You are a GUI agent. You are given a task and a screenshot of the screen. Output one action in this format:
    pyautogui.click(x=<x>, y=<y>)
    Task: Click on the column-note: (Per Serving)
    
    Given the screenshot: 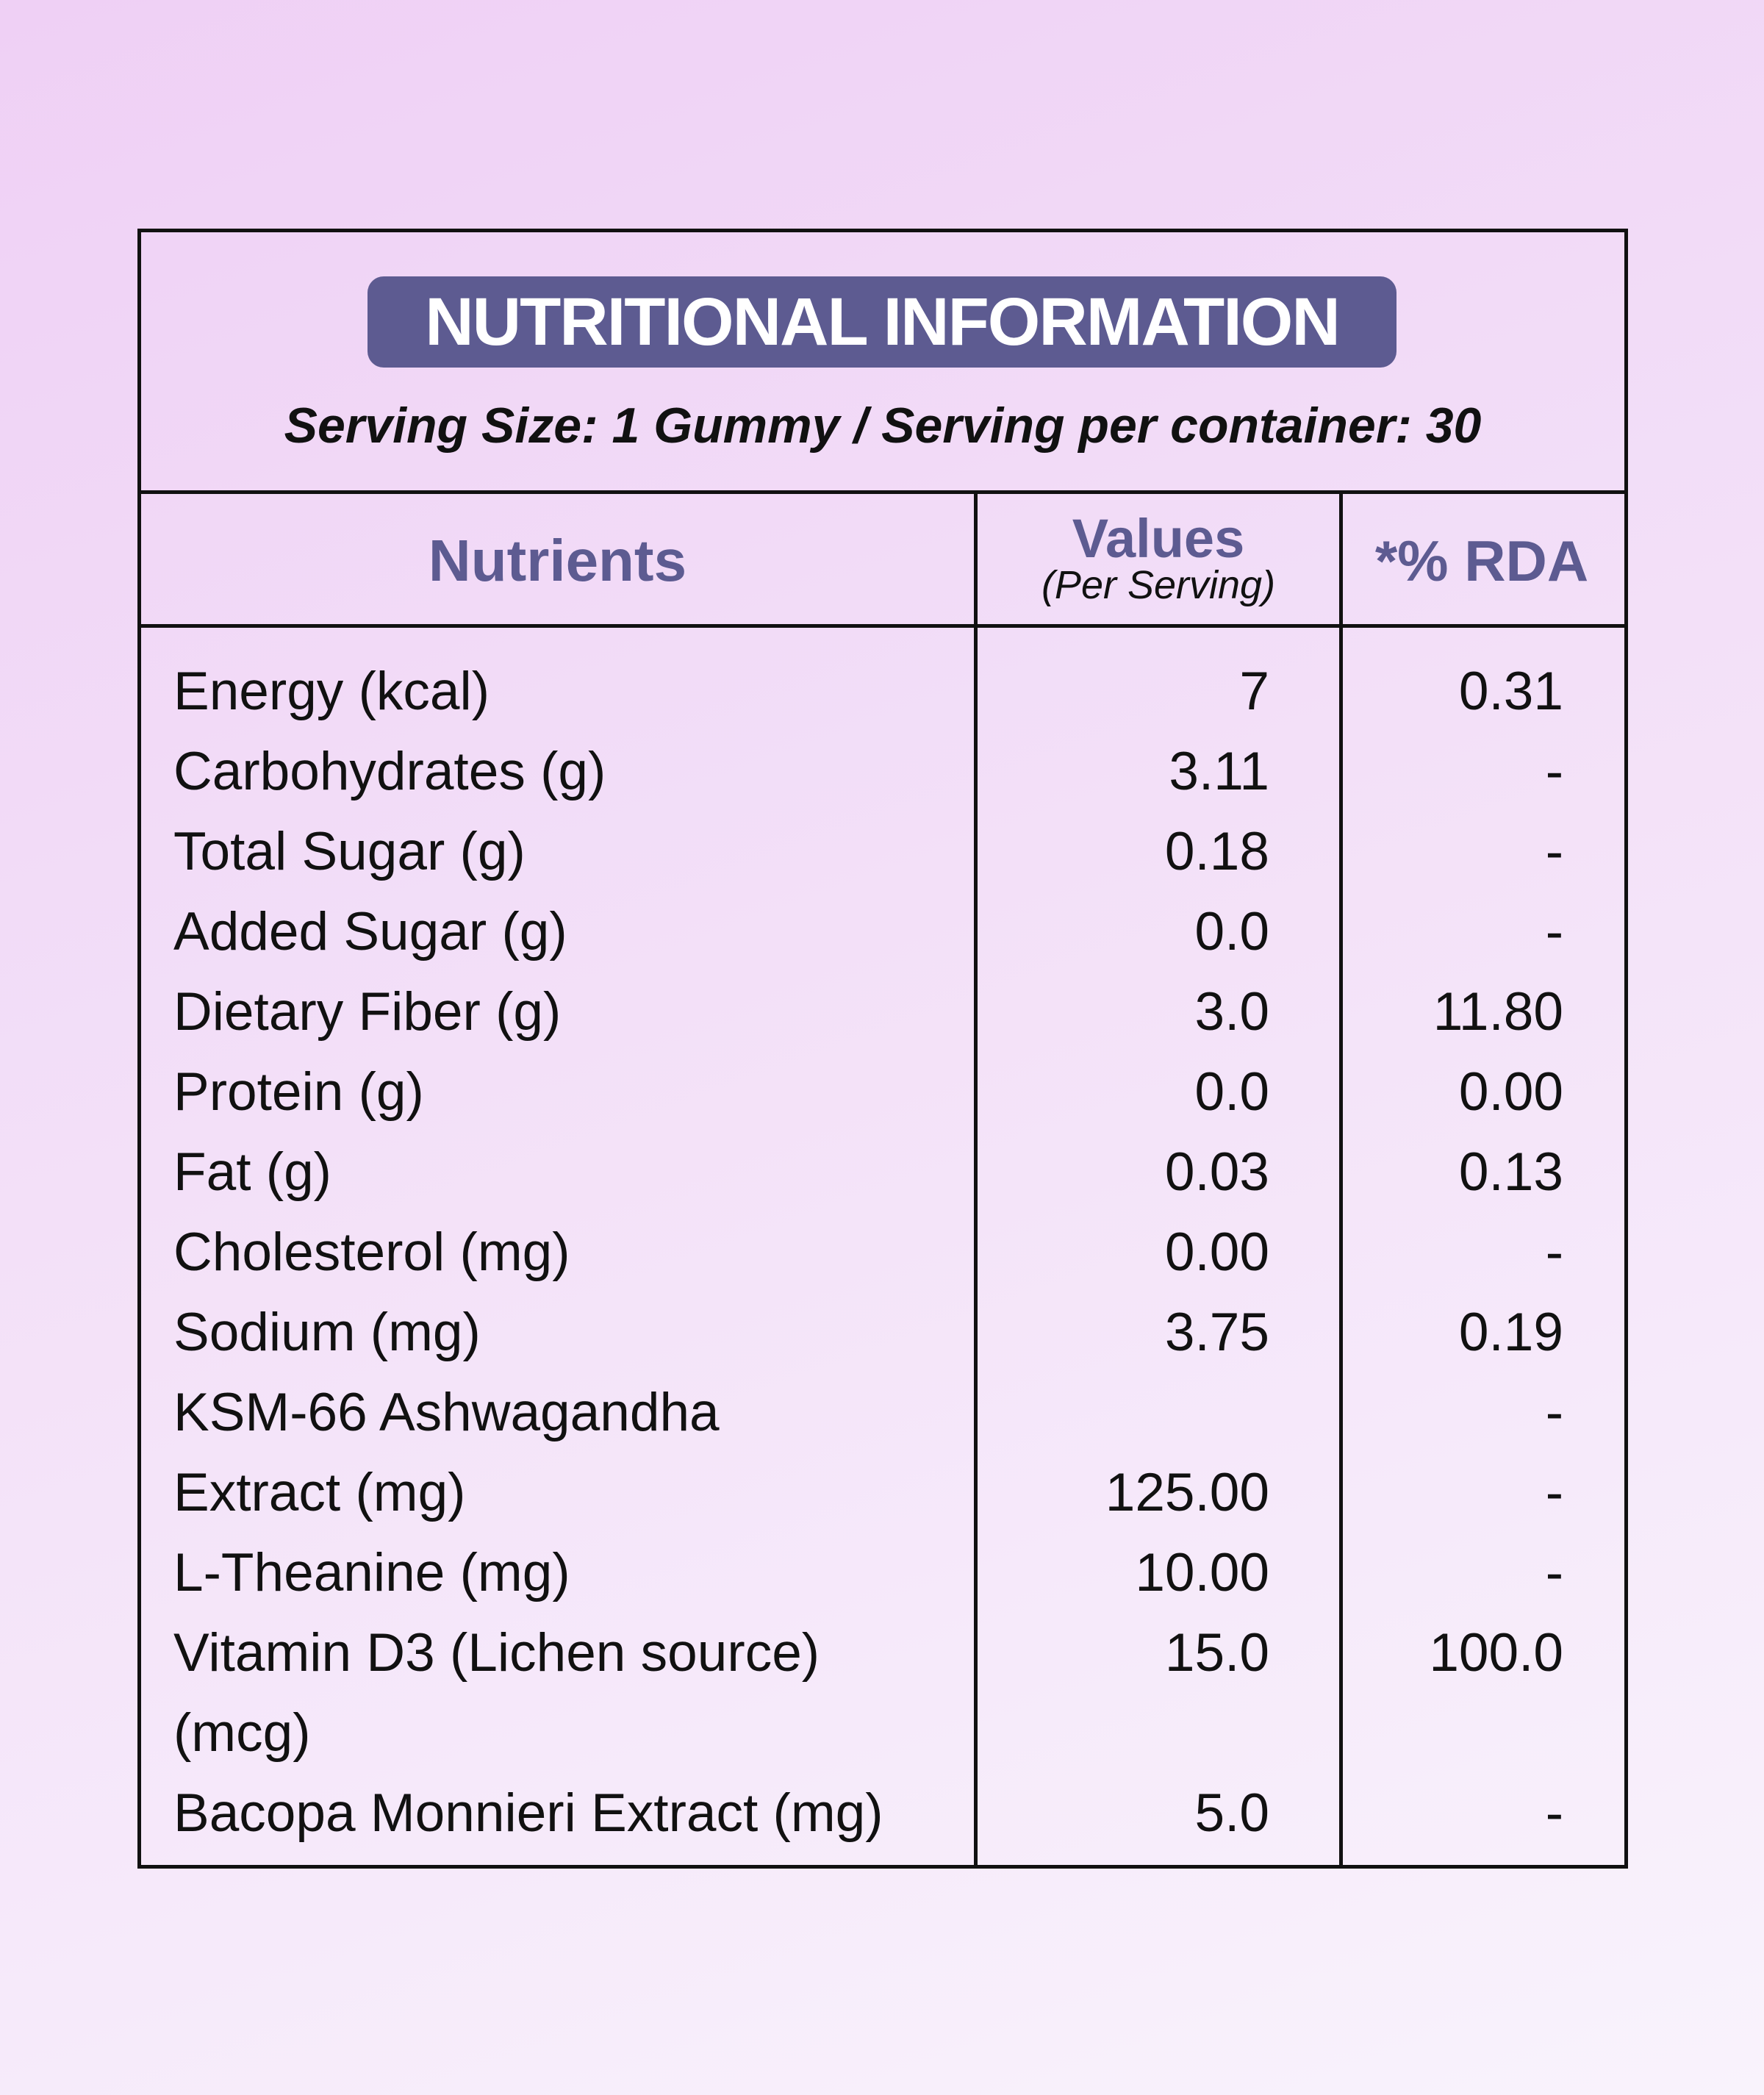 What is the action you would take?
    pyautogui.click(x=1158, y=585)
    